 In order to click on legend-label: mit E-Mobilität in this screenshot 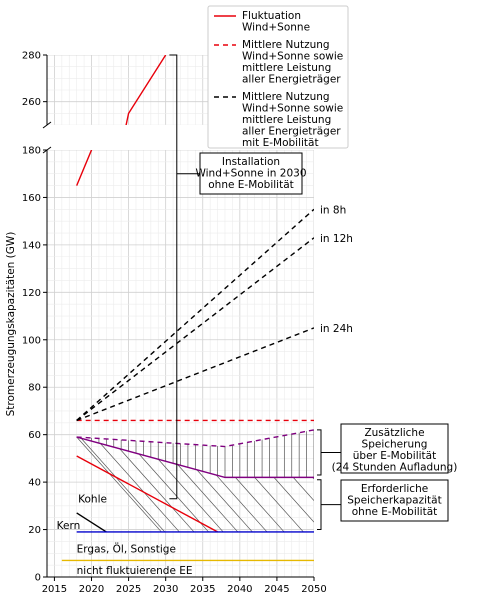, I will do `click(280, 143)`.